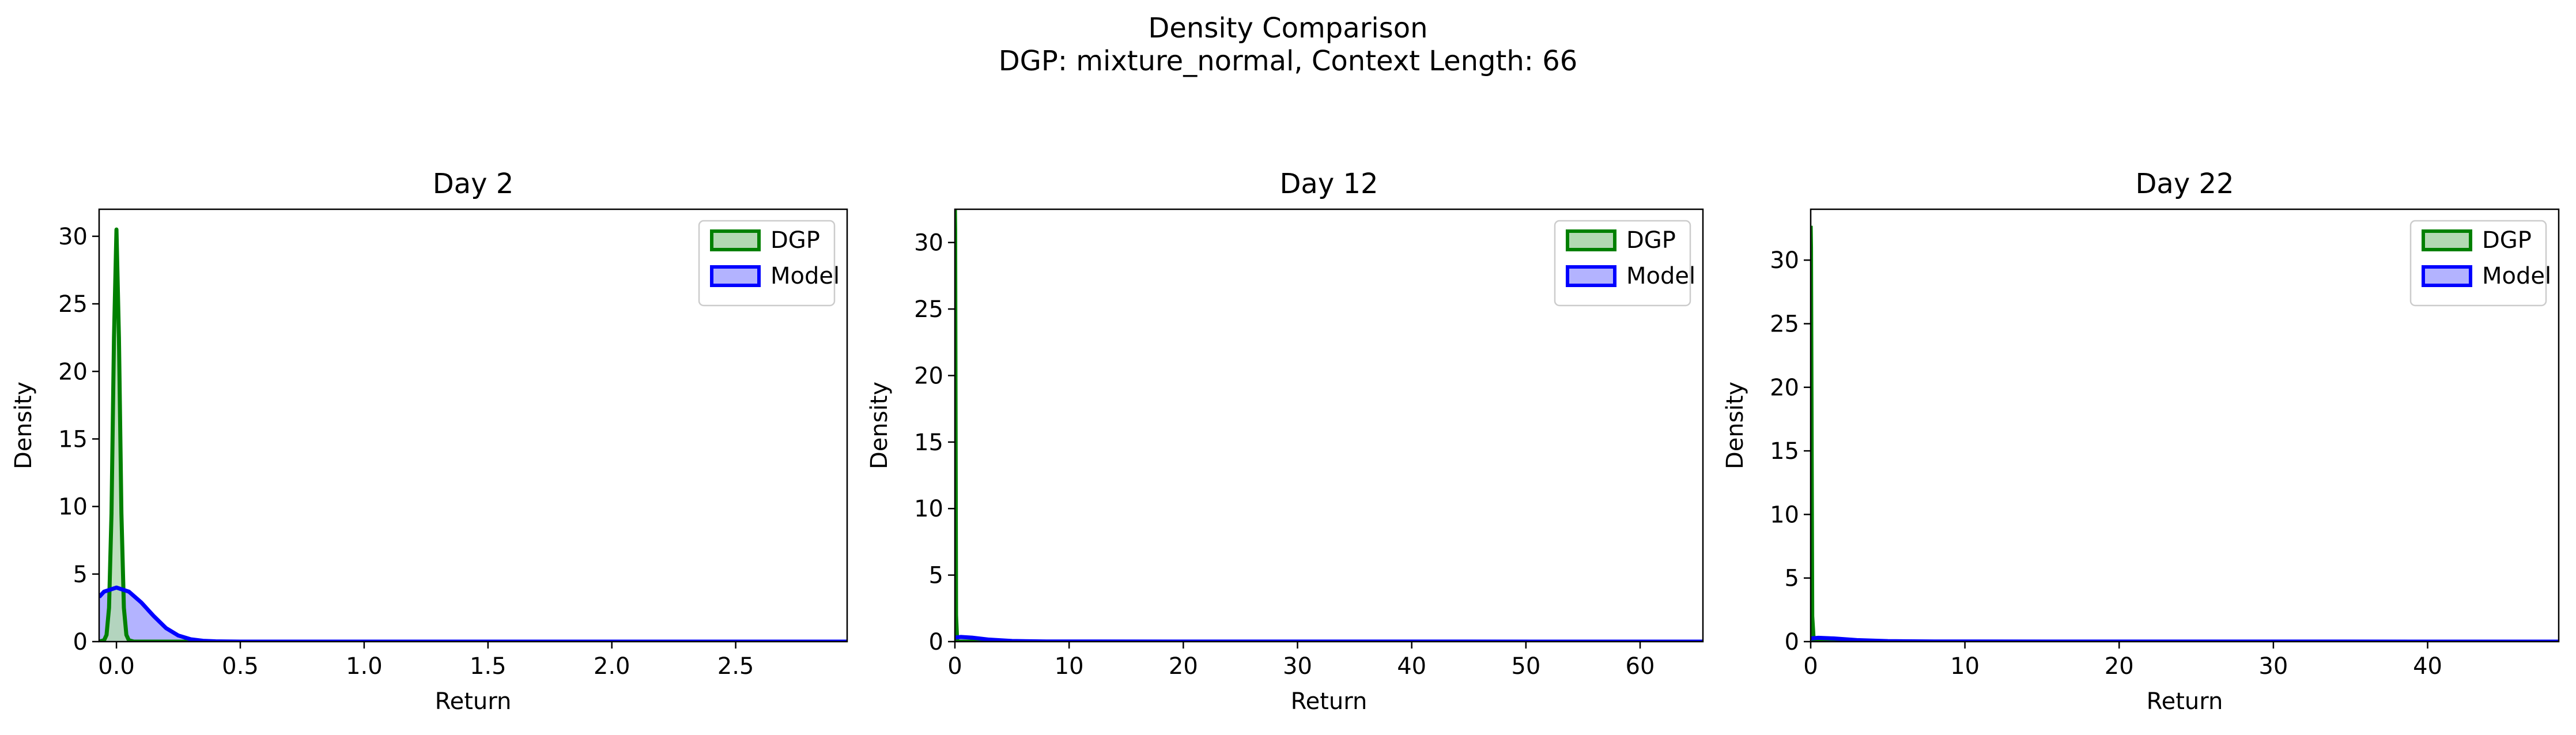  I want to click on subplot-title: Day 22, so click(2184, 184).